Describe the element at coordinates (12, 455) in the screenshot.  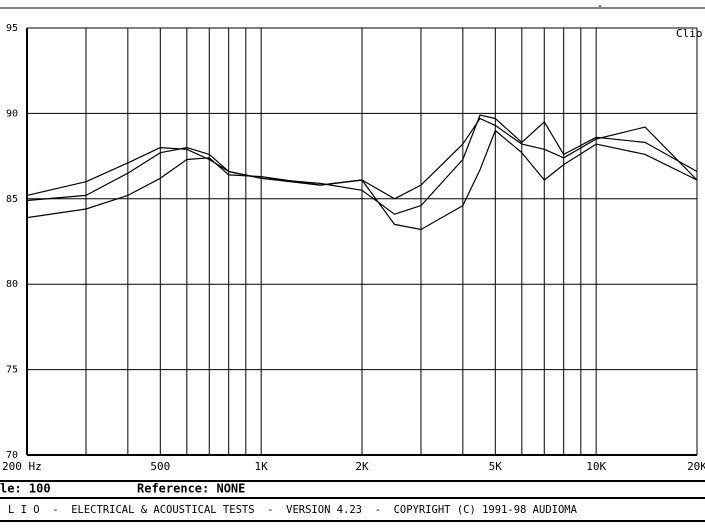
I see `y-tick-label: 70` at that location.